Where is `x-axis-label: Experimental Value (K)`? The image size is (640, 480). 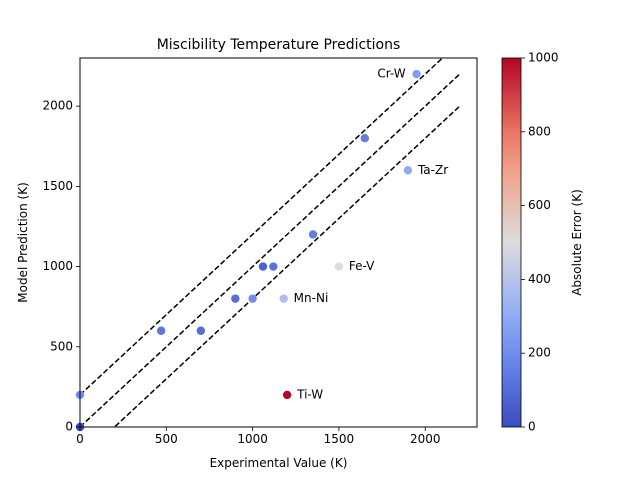
x-axis-label: Experimental Value (K) is located at coordinates (279, 463).